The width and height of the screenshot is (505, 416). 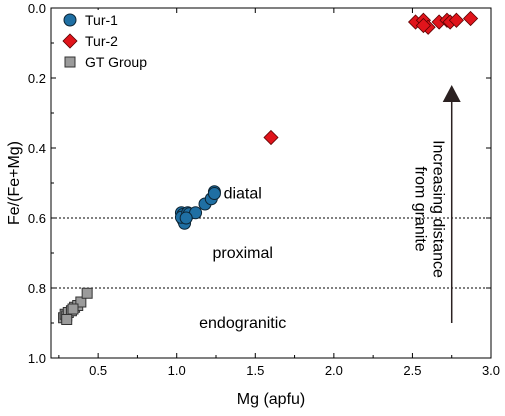 What do you see at coordinates (37, 358) in the screenshot?
I see `y-tick-label: 1.0` at bounding box center [37, 358].